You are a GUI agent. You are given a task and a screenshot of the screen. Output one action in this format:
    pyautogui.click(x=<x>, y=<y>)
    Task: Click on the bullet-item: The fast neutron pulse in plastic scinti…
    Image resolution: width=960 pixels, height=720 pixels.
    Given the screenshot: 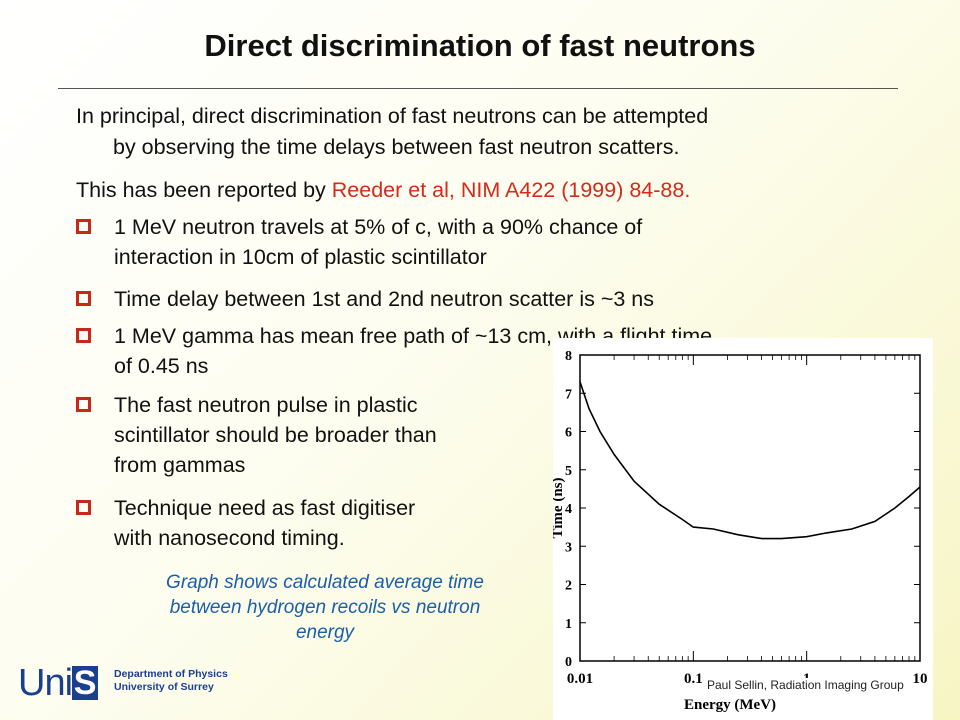 What is the action you would take?
    pyautogui.click(x=256, y=435)
    